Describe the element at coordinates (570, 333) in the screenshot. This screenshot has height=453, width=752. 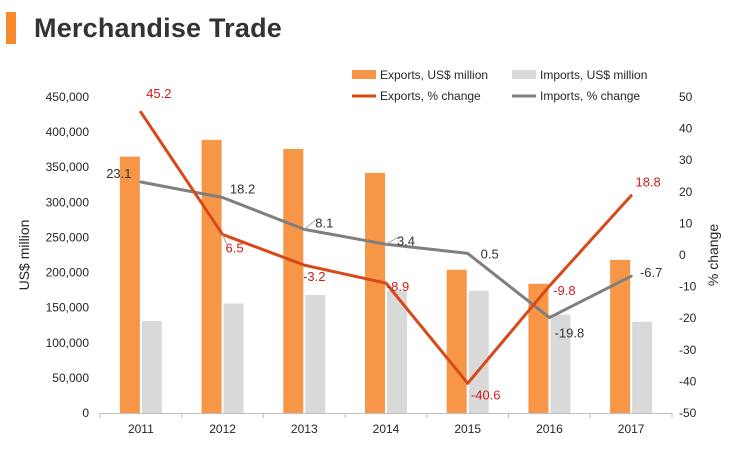
I see `imports-data-label: -19.8` at that location.